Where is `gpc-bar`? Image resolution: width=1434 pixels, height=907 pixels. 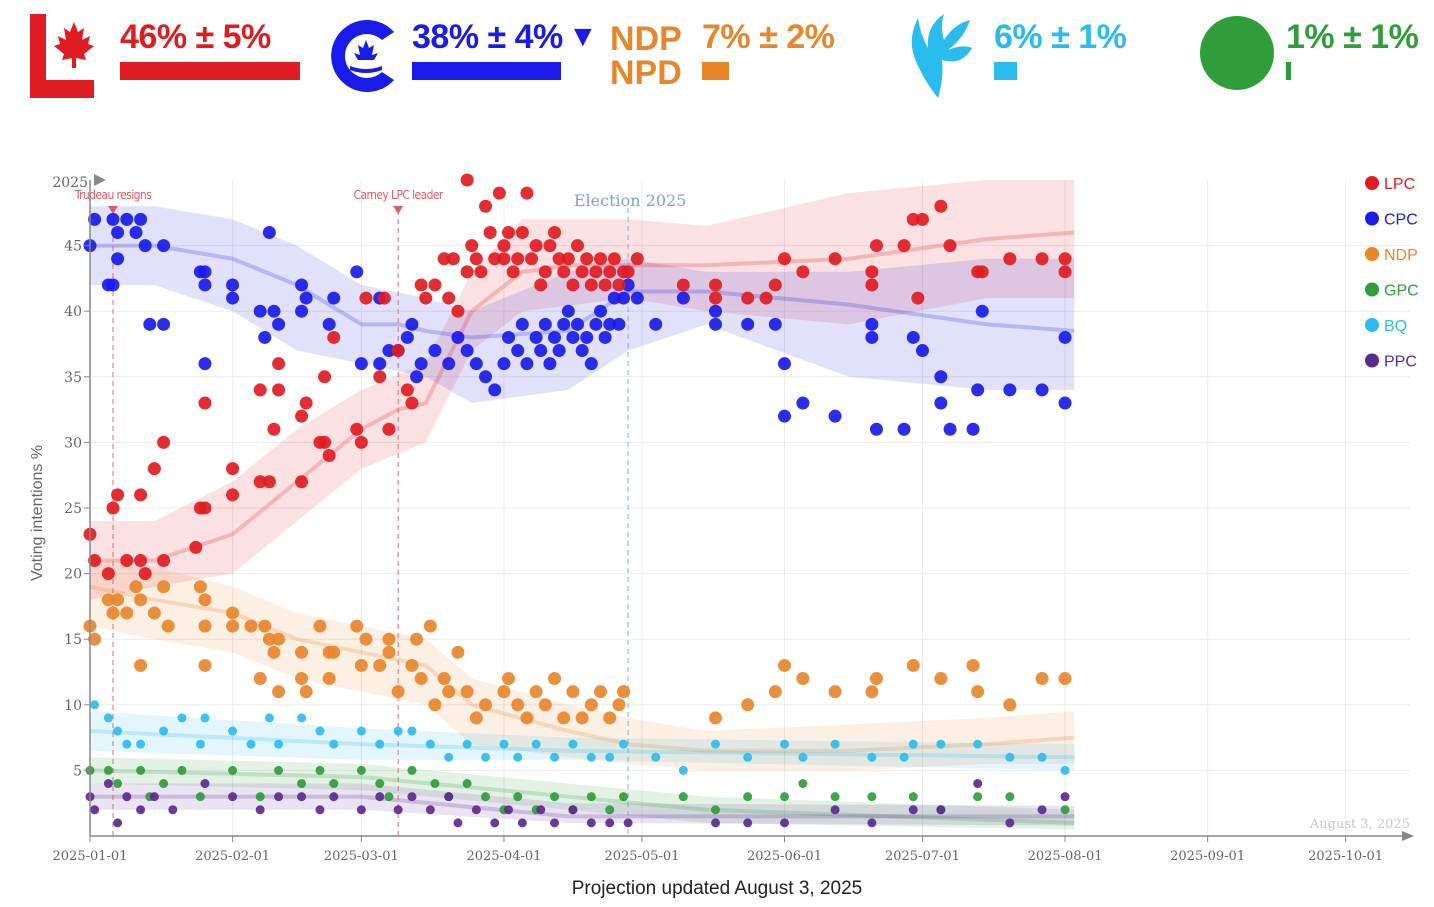 gpc-bar is located at coordinates (1288, 71).